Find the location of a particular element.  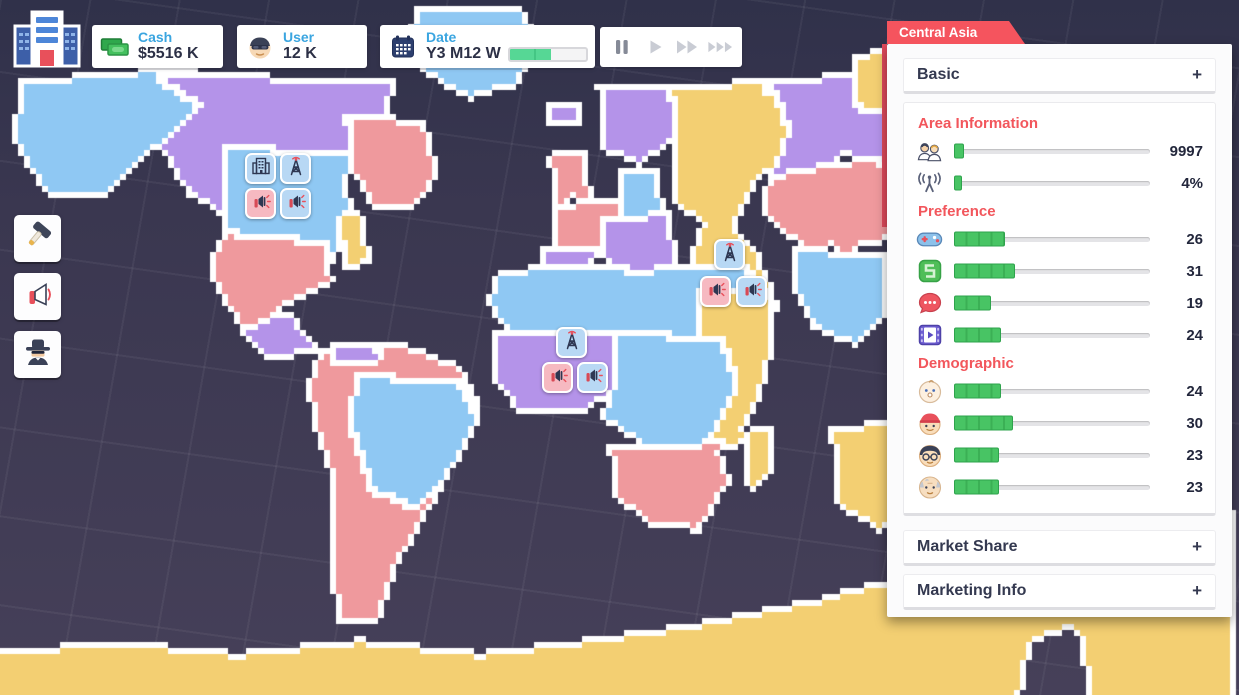

region-title-tab: Central Asia is located at coordinates (956, 32).